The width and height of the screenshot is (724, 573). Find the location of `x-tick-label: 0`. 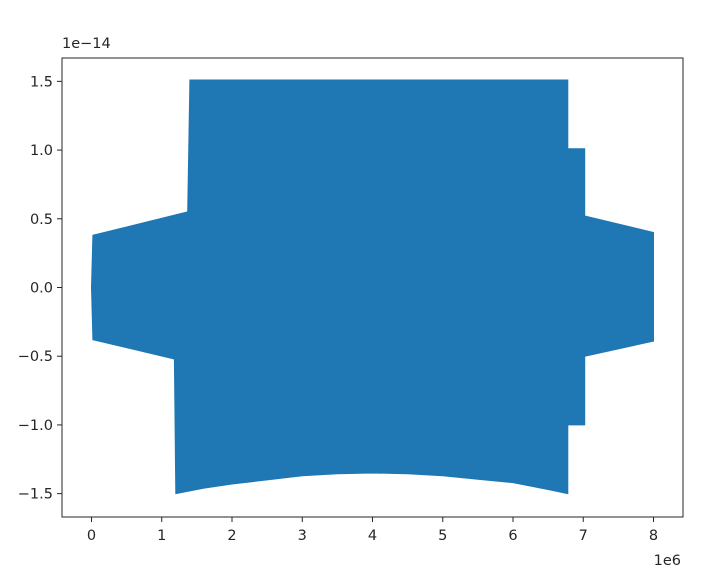

x-tick-label: 0 is located at coordinates (91, 536).